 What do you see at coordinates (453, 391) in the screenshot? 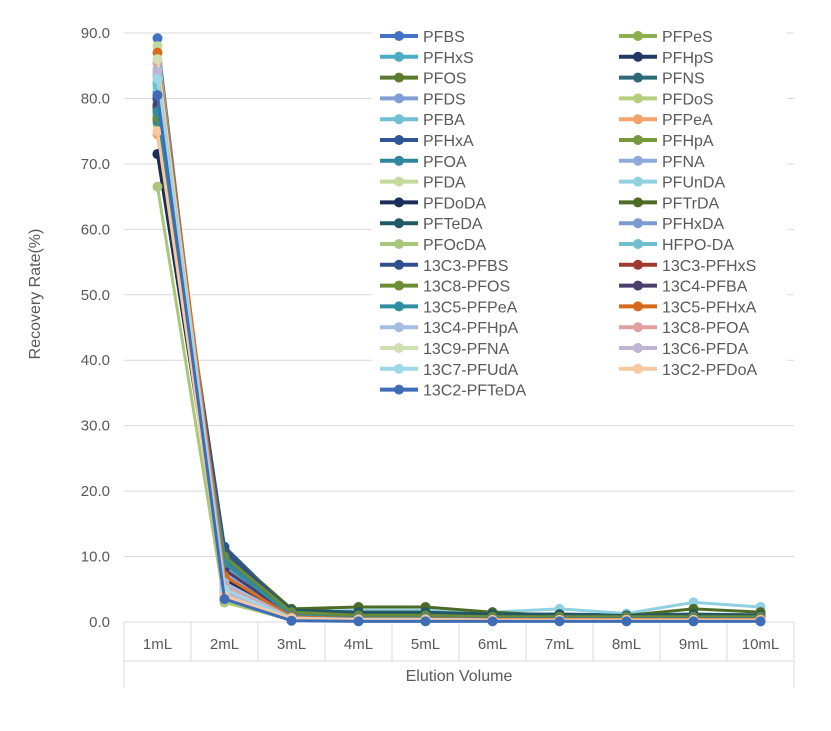
I see `legend-entry: 13C2-PFTeDA` at bounding box center [453, 391].